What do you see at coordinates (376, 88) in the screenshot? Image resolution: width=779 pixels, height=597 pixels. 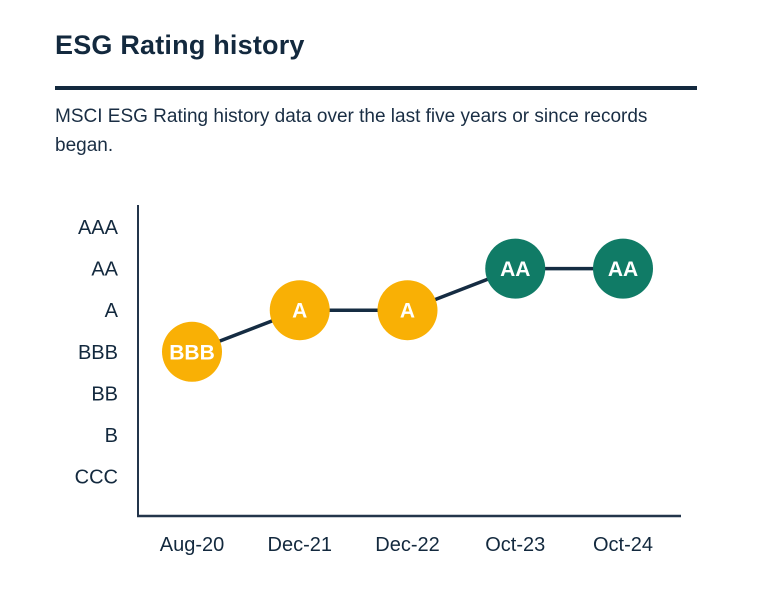 I see `title-divider` at bounding box center [376, 88].